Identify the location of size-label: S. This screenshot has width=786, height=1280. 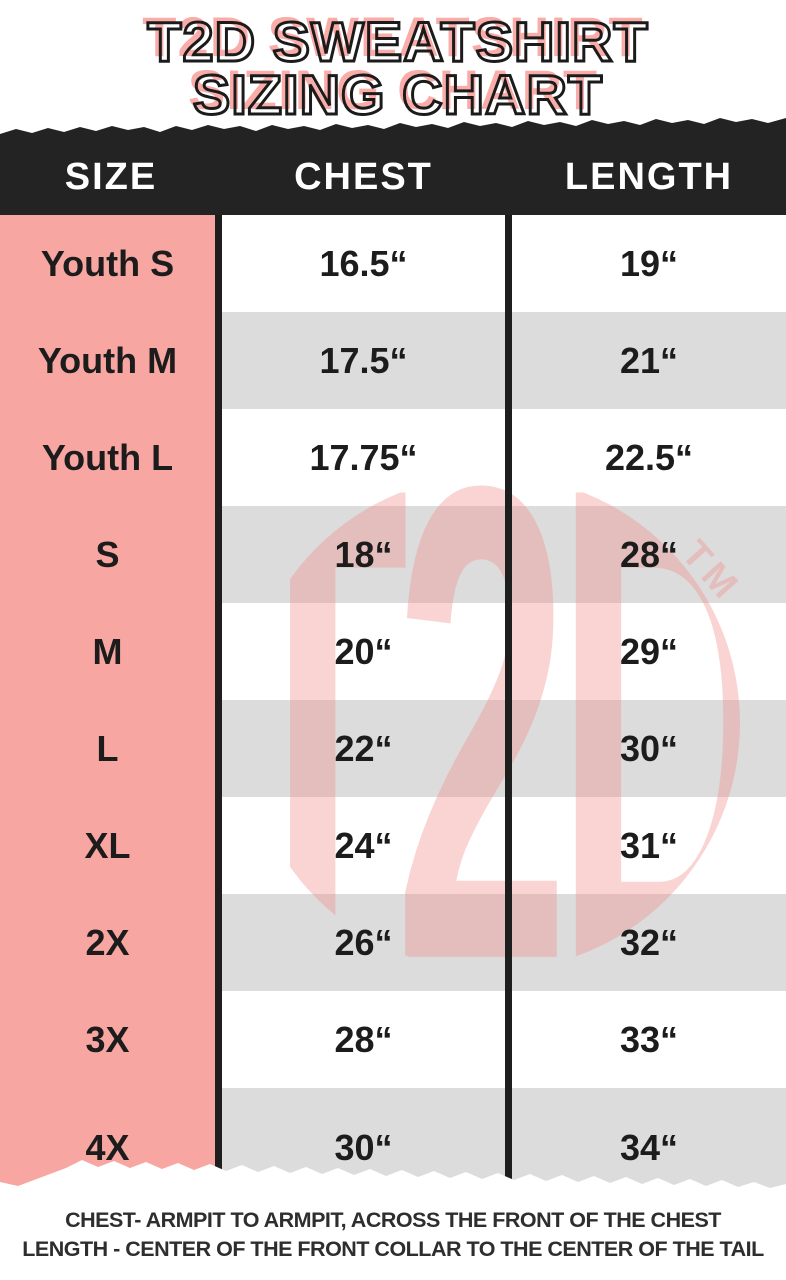
(107, 554).